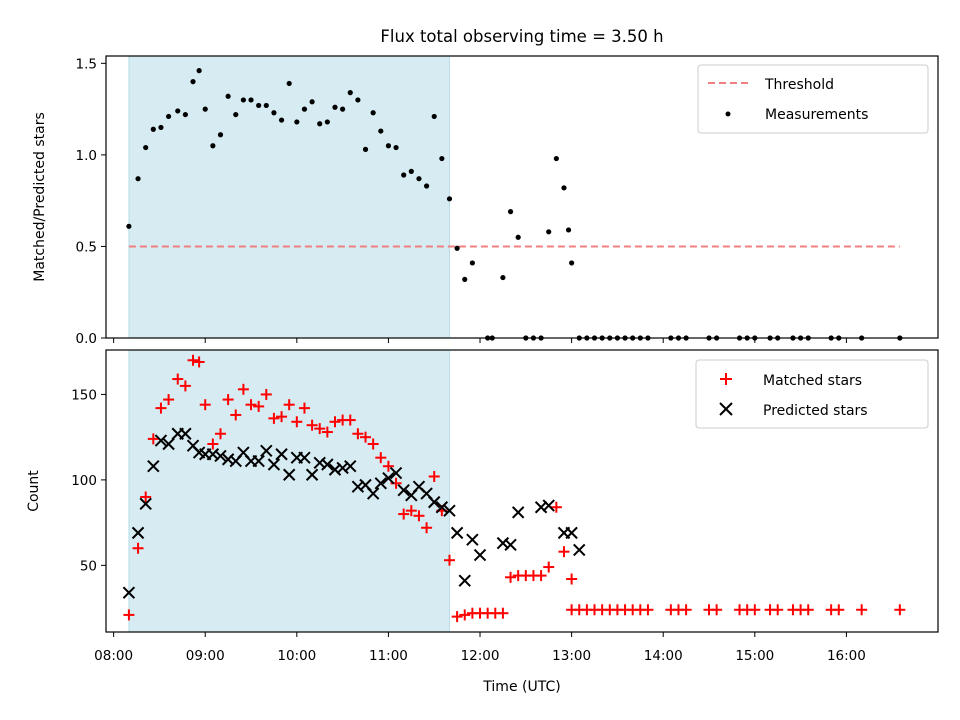  Describe the element at coordinates (799, 85) in the screenshot. I see `legend-threshold-label: Threshold` at that location.